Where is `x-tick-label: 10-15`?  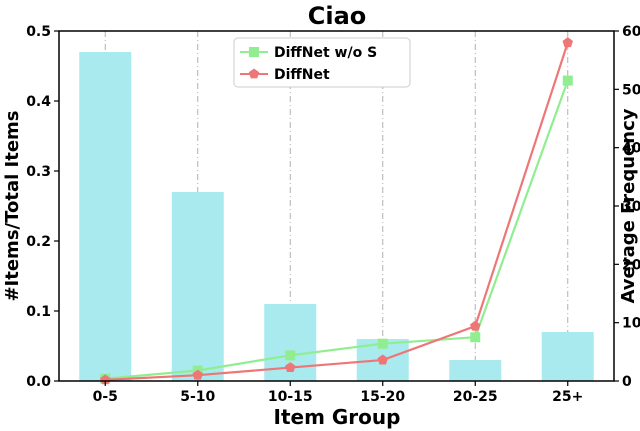 x-tick-label: 10-15 is located at coordinates (290, 397).